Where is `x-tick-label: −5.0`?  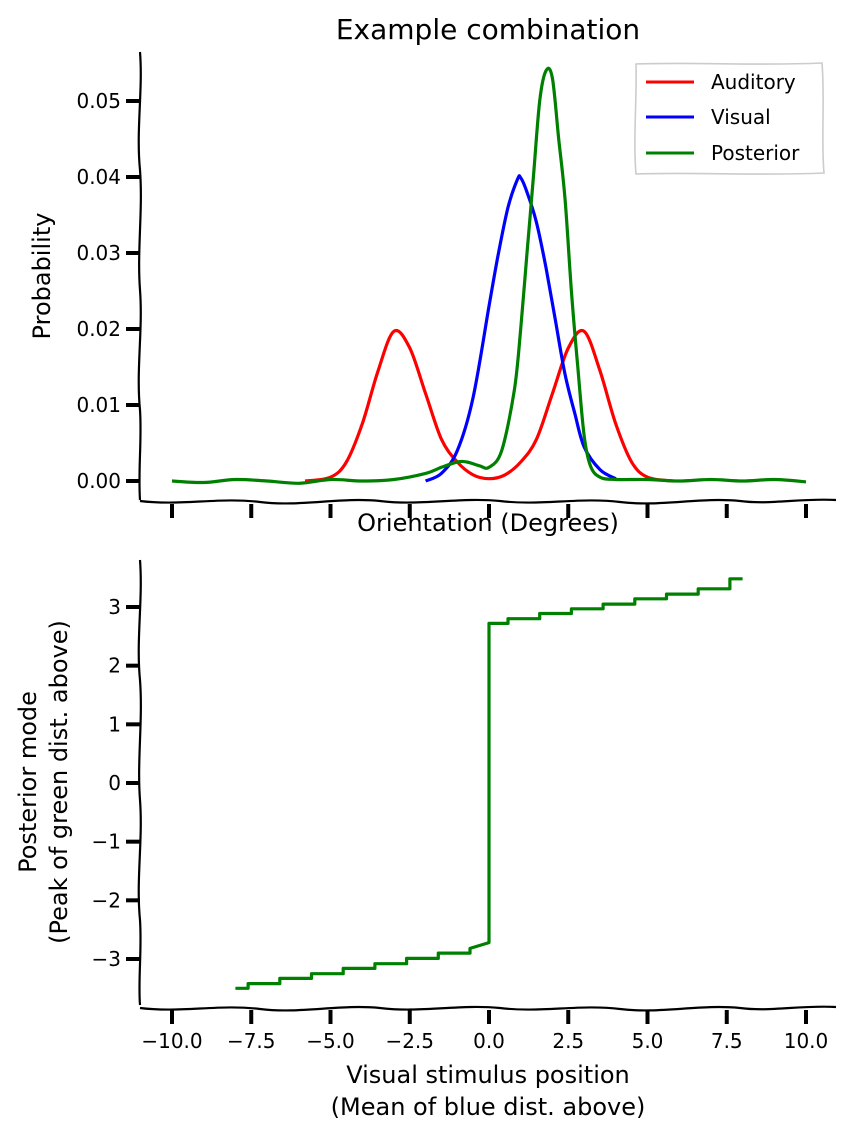 x-tick-label: −5.0 is located at coordinates (330, 1041).